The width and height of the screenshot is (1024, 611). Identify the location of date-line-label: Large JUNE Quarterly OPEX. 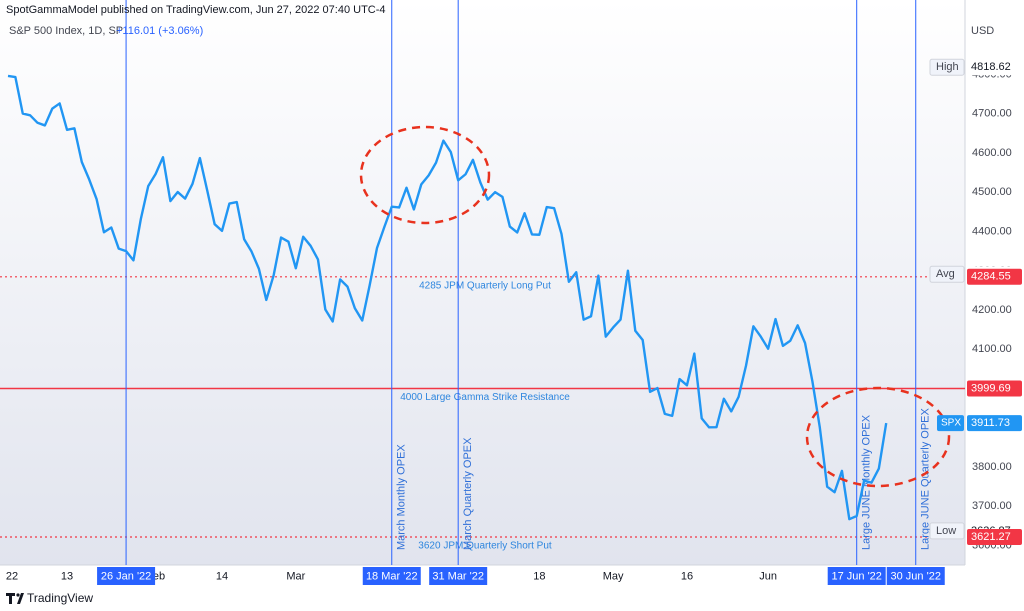
(926, 479).